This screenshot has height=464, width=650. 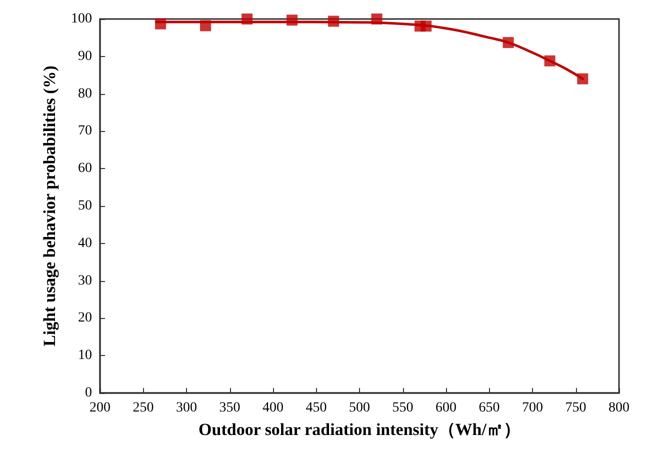 I want to click on x-tick-label: 600, so click(x=446, y=408).